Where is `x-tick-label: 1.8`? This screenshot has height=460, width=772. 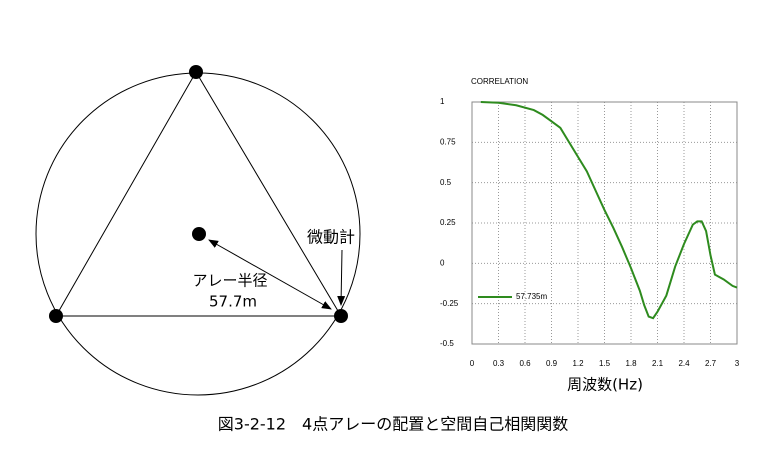
x-tick-label: 1.8 is located at coordinates (631, 363).